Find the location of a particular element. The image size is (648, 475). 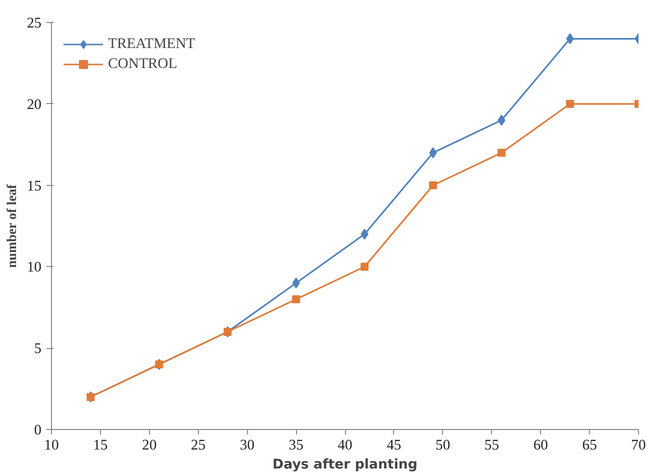

x-tick-label: 40 is located at coordinates (345, 446).